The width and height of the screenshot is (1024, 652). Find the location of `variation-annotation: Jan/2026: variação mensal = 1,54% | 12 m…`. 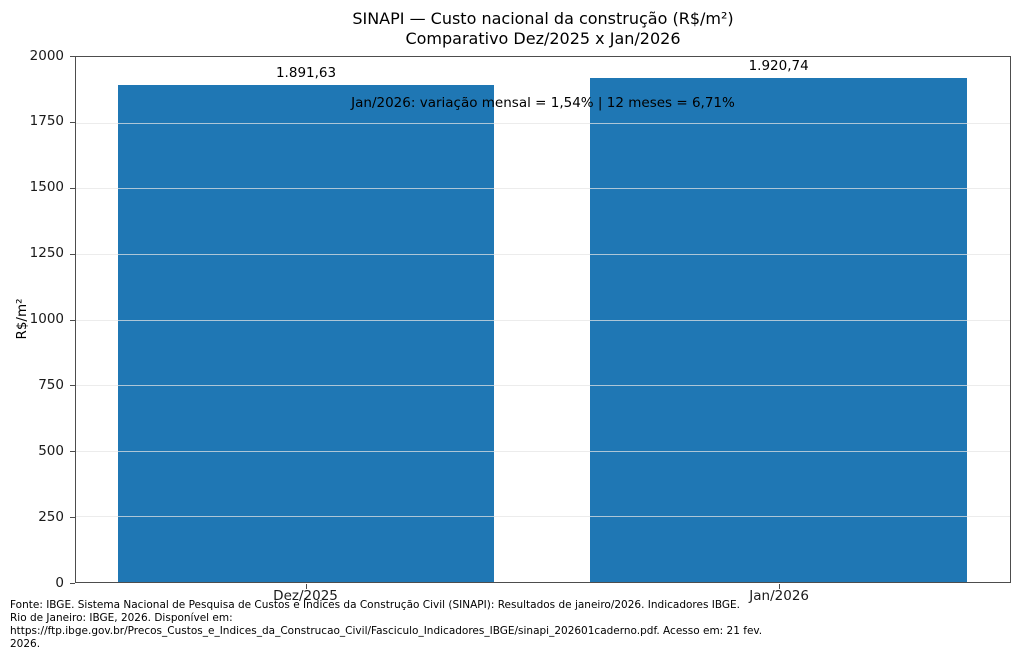

variation-annotation: Jan/2026: variação mensal = 1,54% | 12 m… is located at coordinates (543, 103).